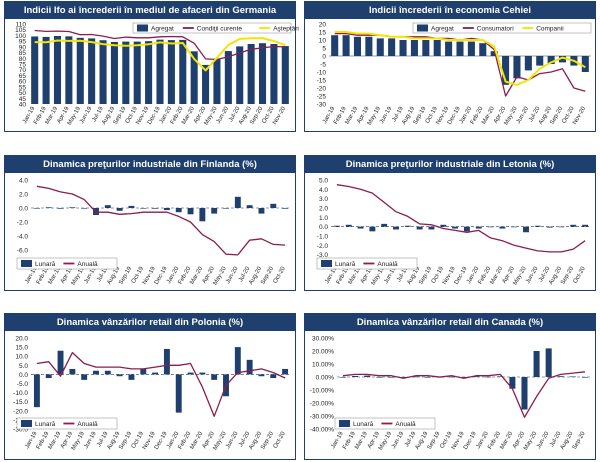 This screenshot has height=462, width=600. What do you see at coordinates (323, 25) in the screenshot?
I see `y-tick-label: 20` at bounding box center [323, 25].